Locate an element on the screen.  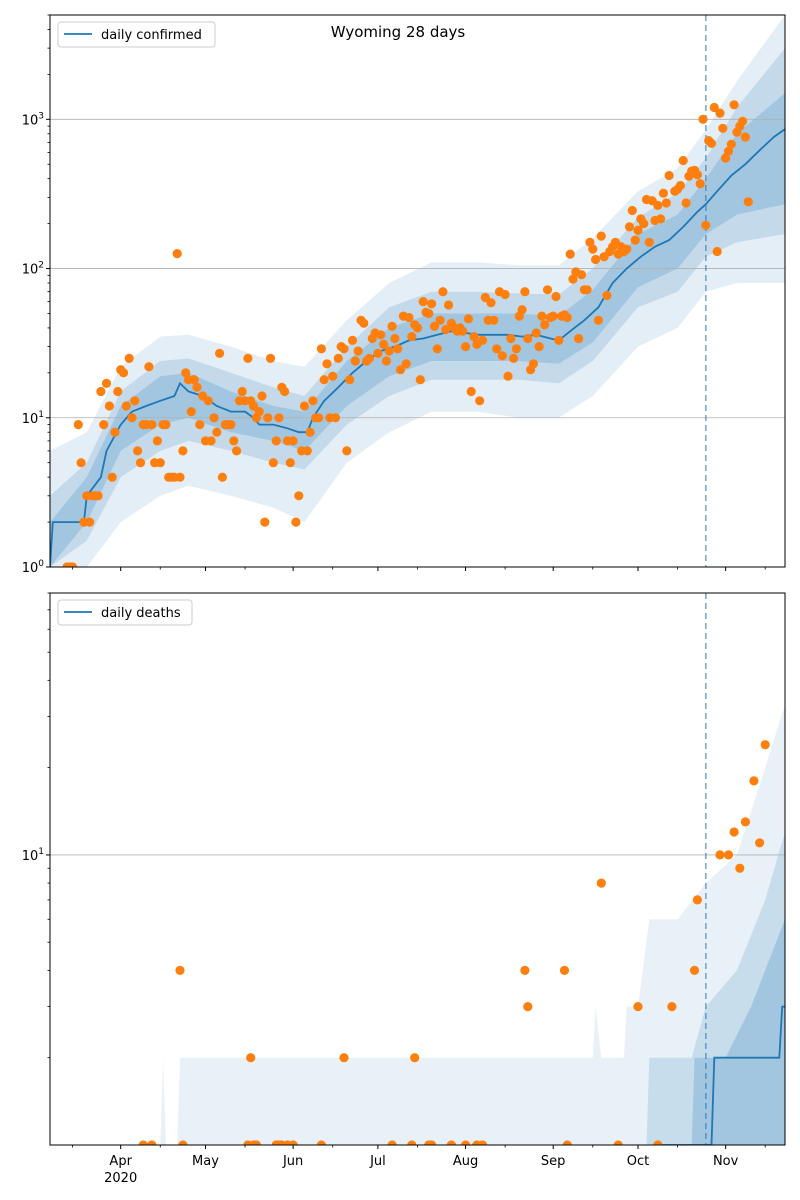
legend-label: daily deaths is located at coordinates (141, 613).